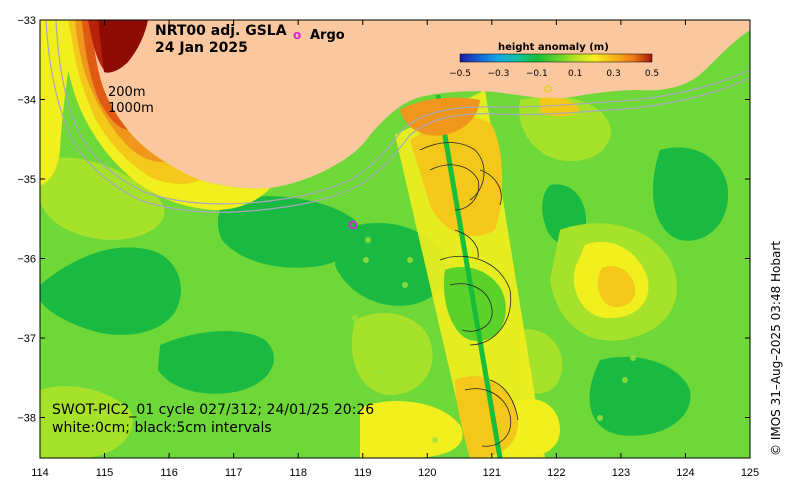 Image resolution: width=791 pixels, height=492 pixels. I want to click on x-tick-label: 115, so click(105, 473).